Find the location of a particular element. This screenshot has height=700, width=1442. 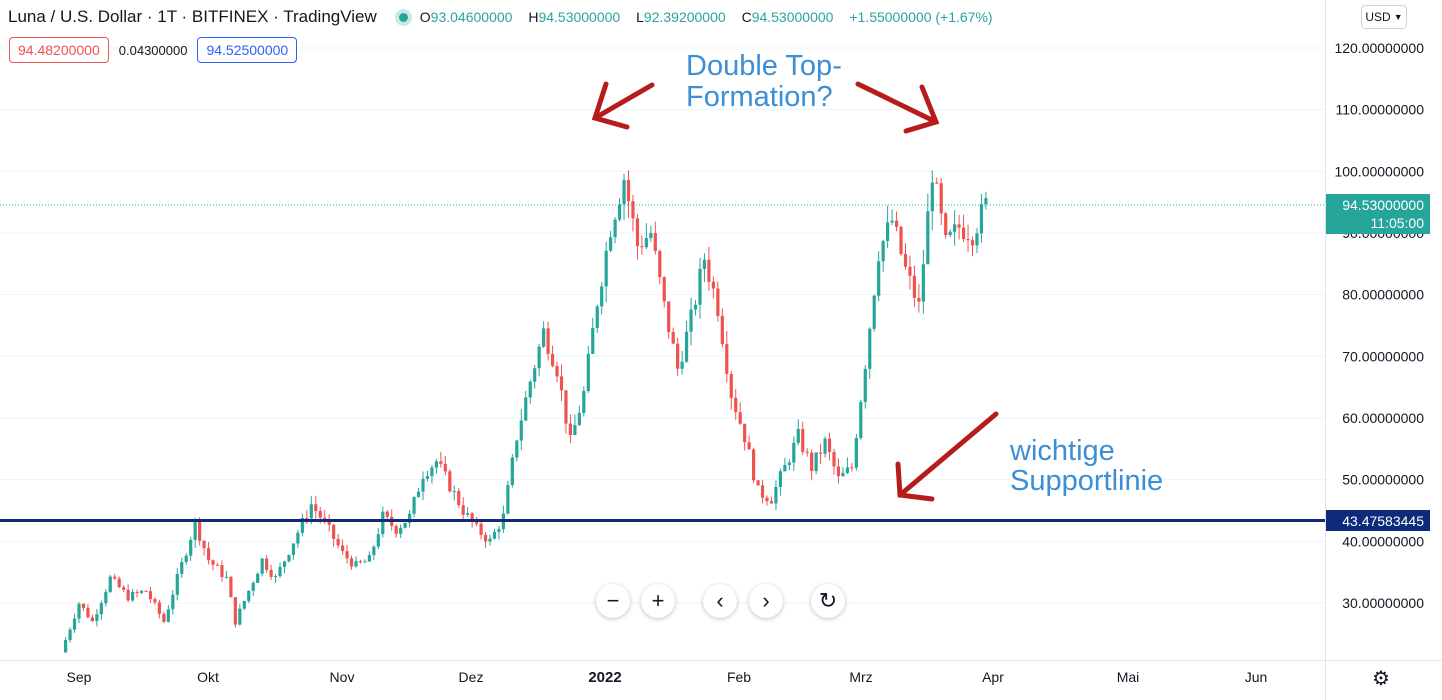

reset-chart-button: ↻ is located at coordinates (828, 601).